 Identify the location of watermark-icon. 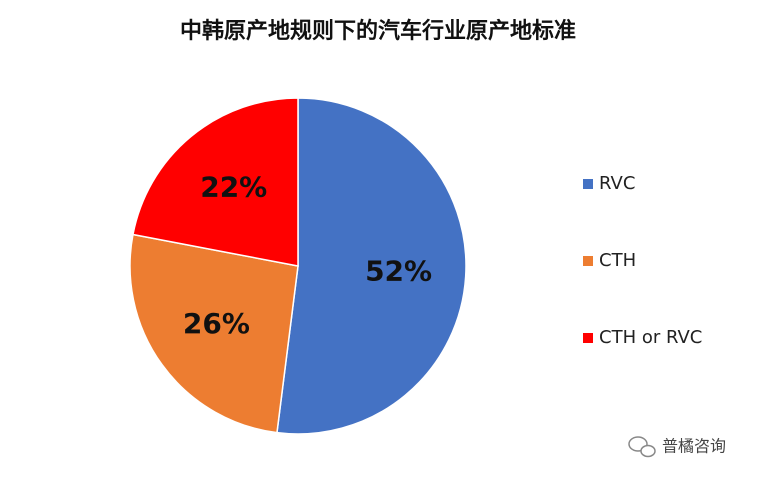
(642, 447).